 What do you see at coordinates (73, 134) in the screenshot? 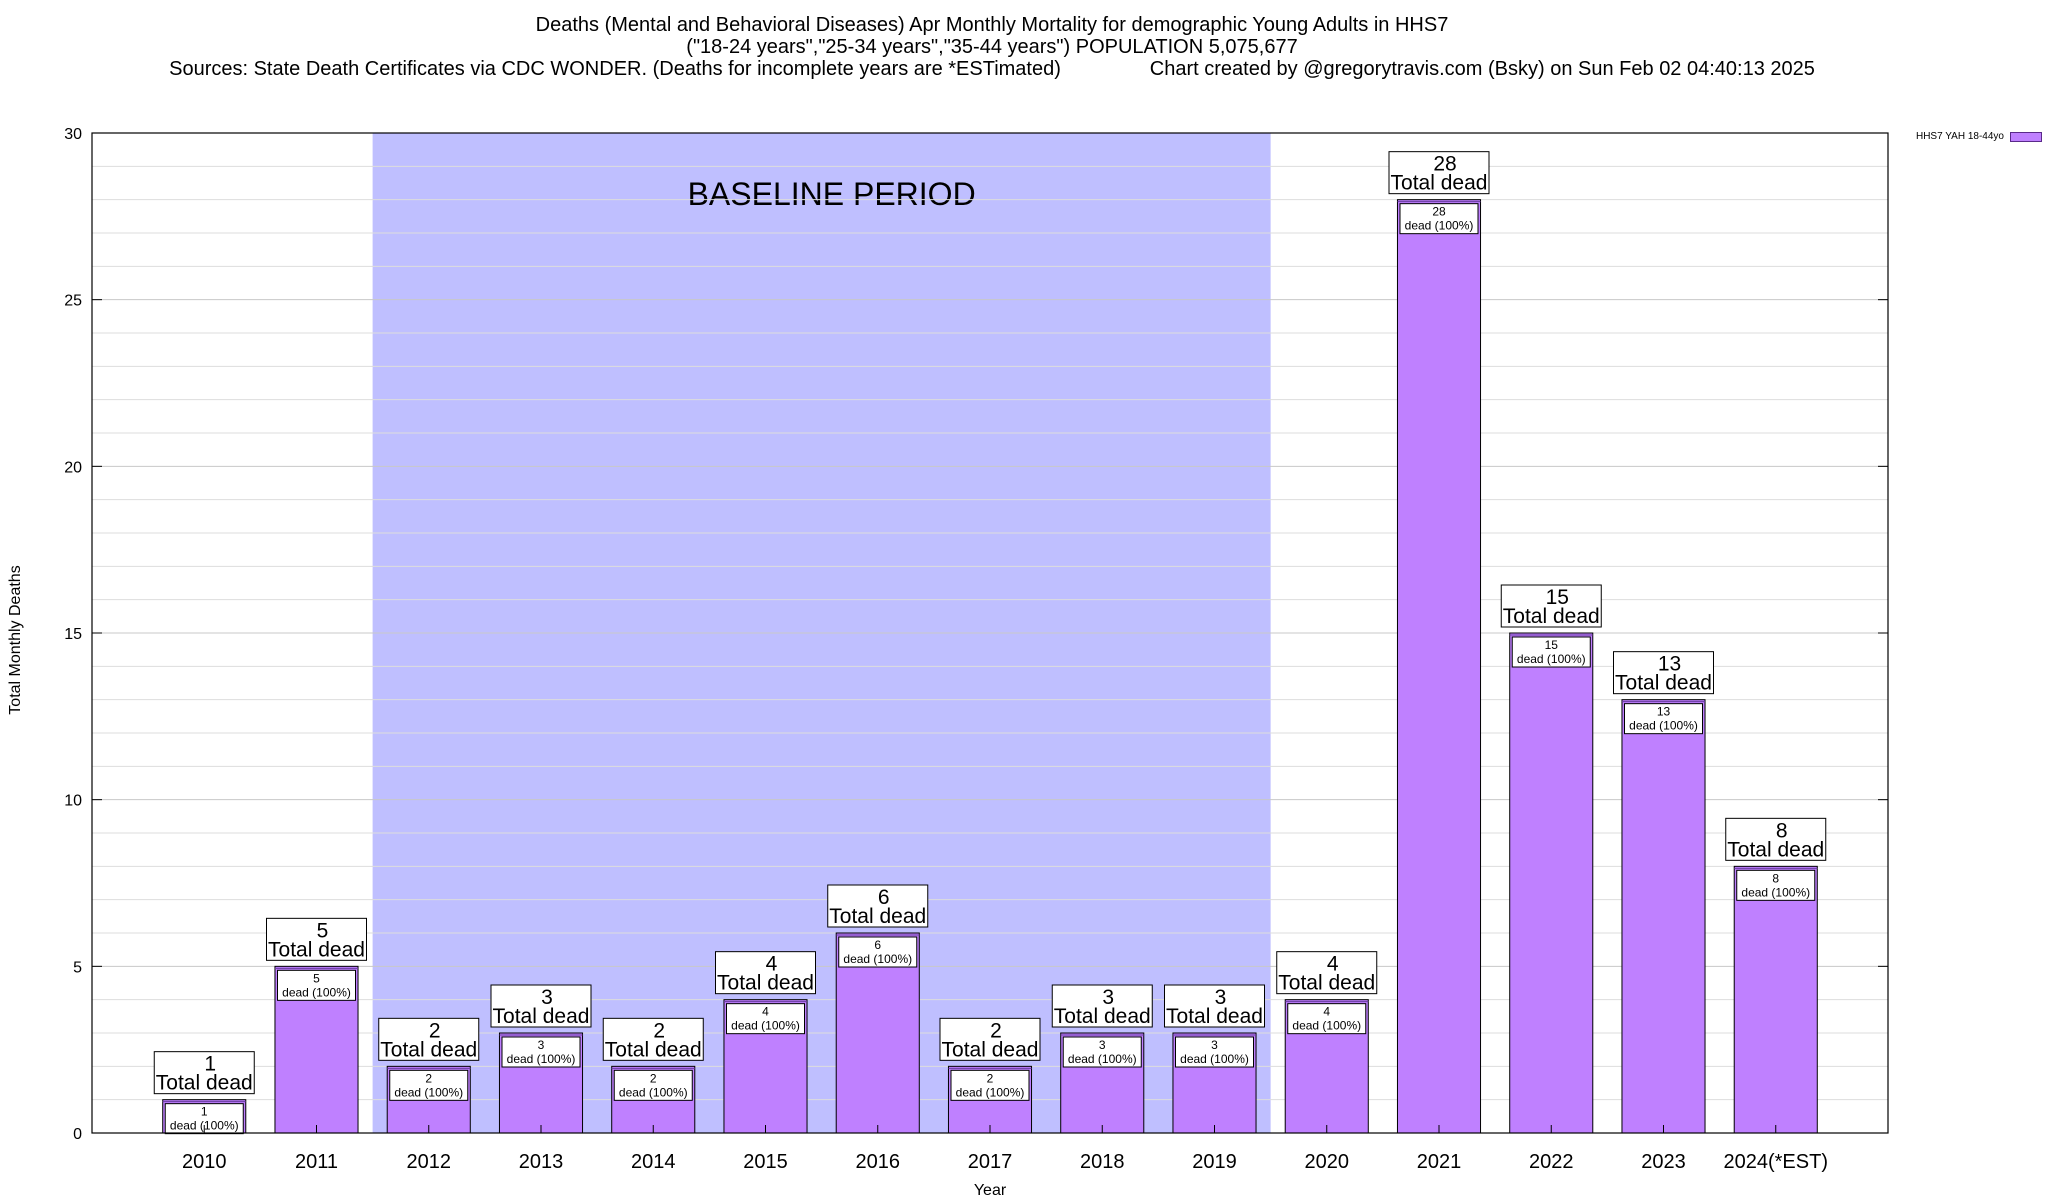
I see `y-tick-label: 30` at bounding box center [73, 134].